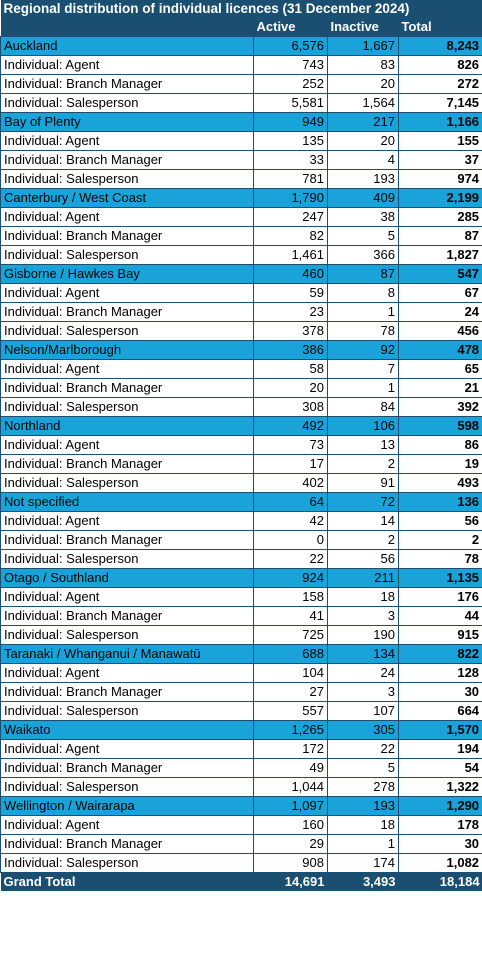  I want to click on inactive-count: 56, so click(363, 559).